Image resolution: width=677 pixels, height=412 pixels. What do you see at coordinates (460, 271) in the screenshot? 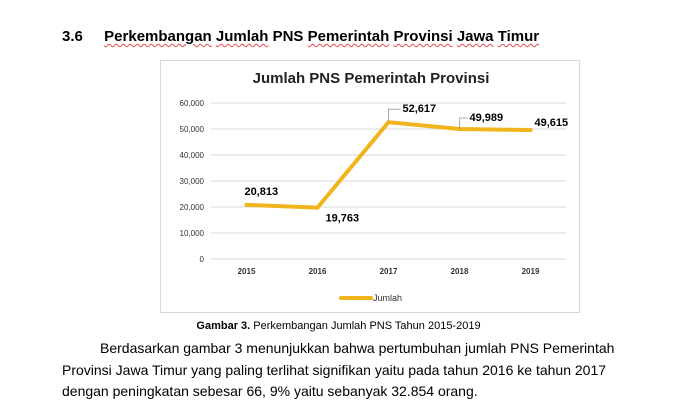
I see `x-tick-label: 2018` at bounding box center [460, 271].